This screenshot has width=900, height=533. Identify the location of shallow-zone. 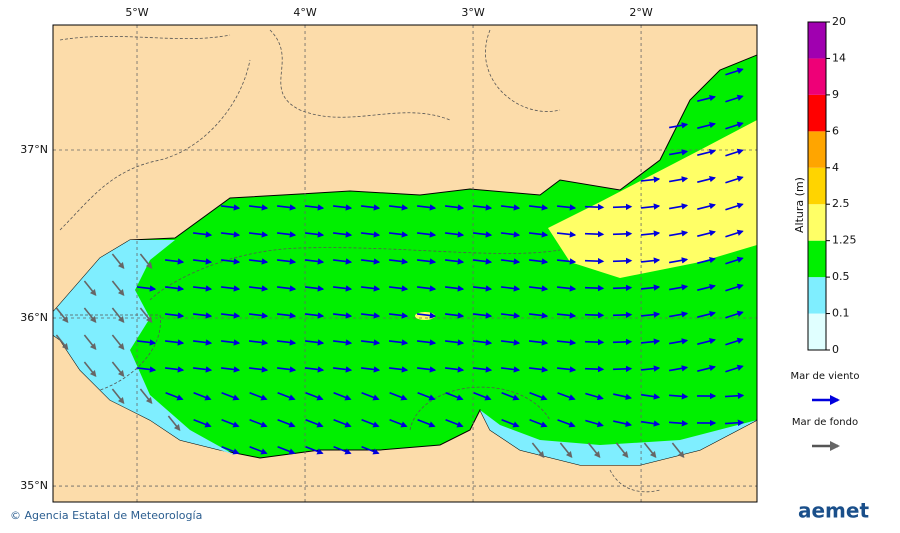
(618, 437).